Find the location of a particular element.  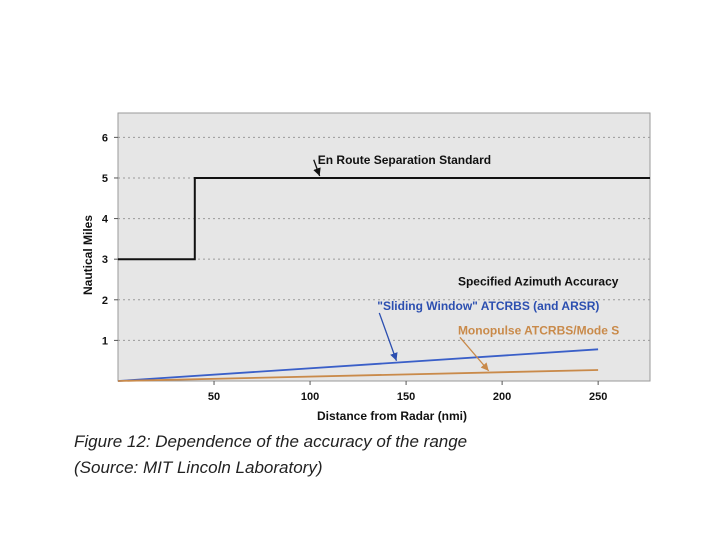

y-axis-ticks: 1 2 3 4 5 6 is located at coordinates (110, 239).